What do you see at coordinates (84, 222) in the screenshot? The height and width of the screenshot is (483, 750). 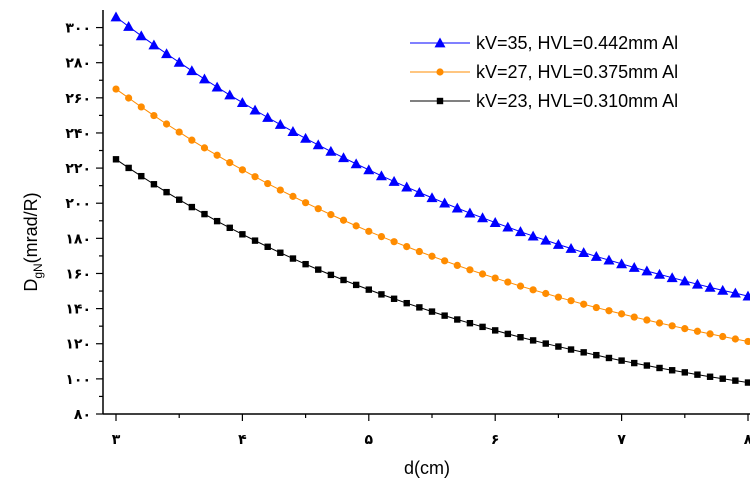 I see `y-axis: ۸۰ ۱۰۰ ۱۲۰ ۱۴۰ ۱۶۰ ۱۸۰ ۲۰۰ ۲۲۰ ۲۴۰ ۲۶۰ ۲۸۰ ۳۰۰` at bounding box center [84, 222].